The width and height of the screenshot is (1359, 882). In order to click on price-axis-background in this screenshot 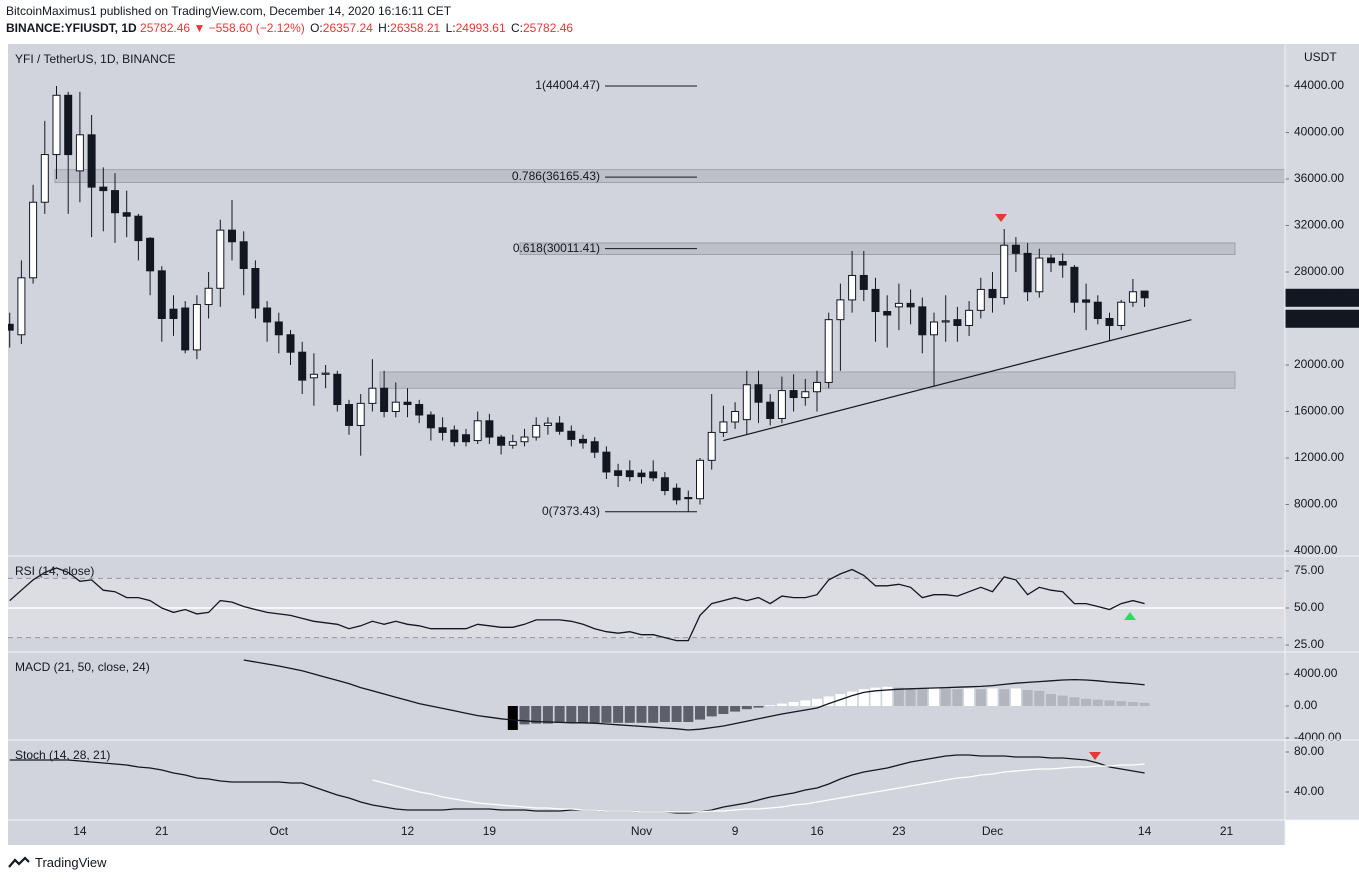, I will do `click(1322, 432)`.